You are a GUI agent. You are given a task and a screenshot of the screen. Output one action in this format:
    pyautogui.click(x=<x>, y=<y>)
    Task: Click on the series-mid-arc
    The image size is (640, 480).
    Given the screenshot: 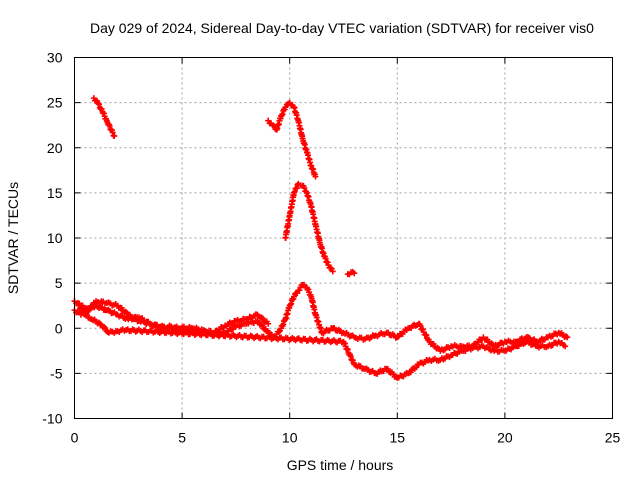 What is the action you would take?
    pyautogui.click(x=309, y=227)
    